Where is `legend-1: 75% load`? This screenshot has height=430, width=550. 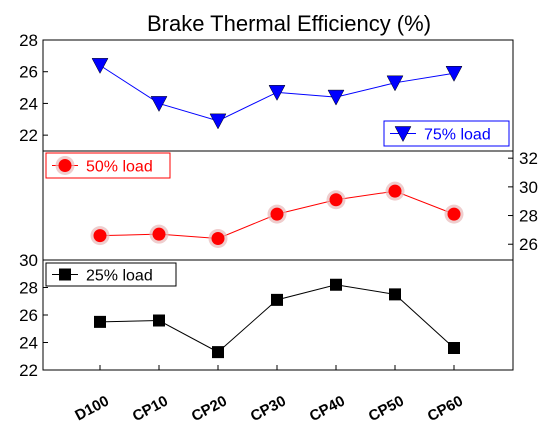
legend-1: 75% load is located at coordinates (446, 133).